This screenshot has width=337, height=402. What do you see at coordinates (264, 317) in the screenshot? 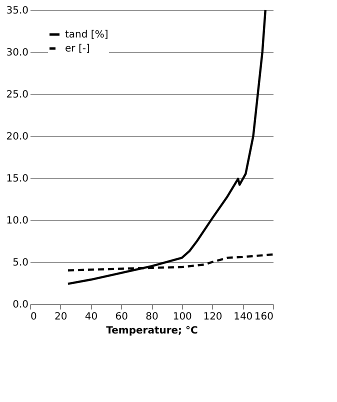
I see `x-tick-label: 160` at bounding box center [264, 317].